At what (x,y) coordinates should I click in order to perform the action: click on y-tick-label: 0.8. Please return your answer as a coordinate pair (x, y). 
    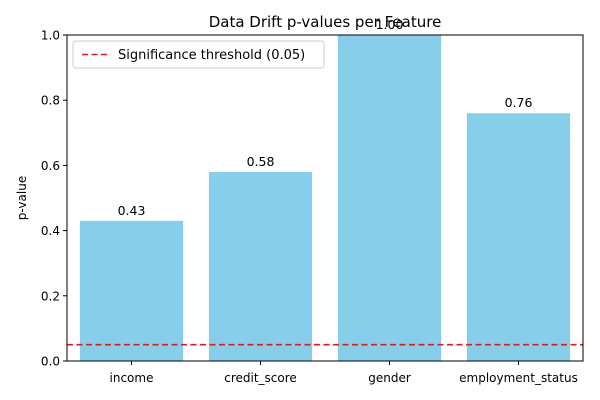
    Looking at the image, I should click on (50, 101).